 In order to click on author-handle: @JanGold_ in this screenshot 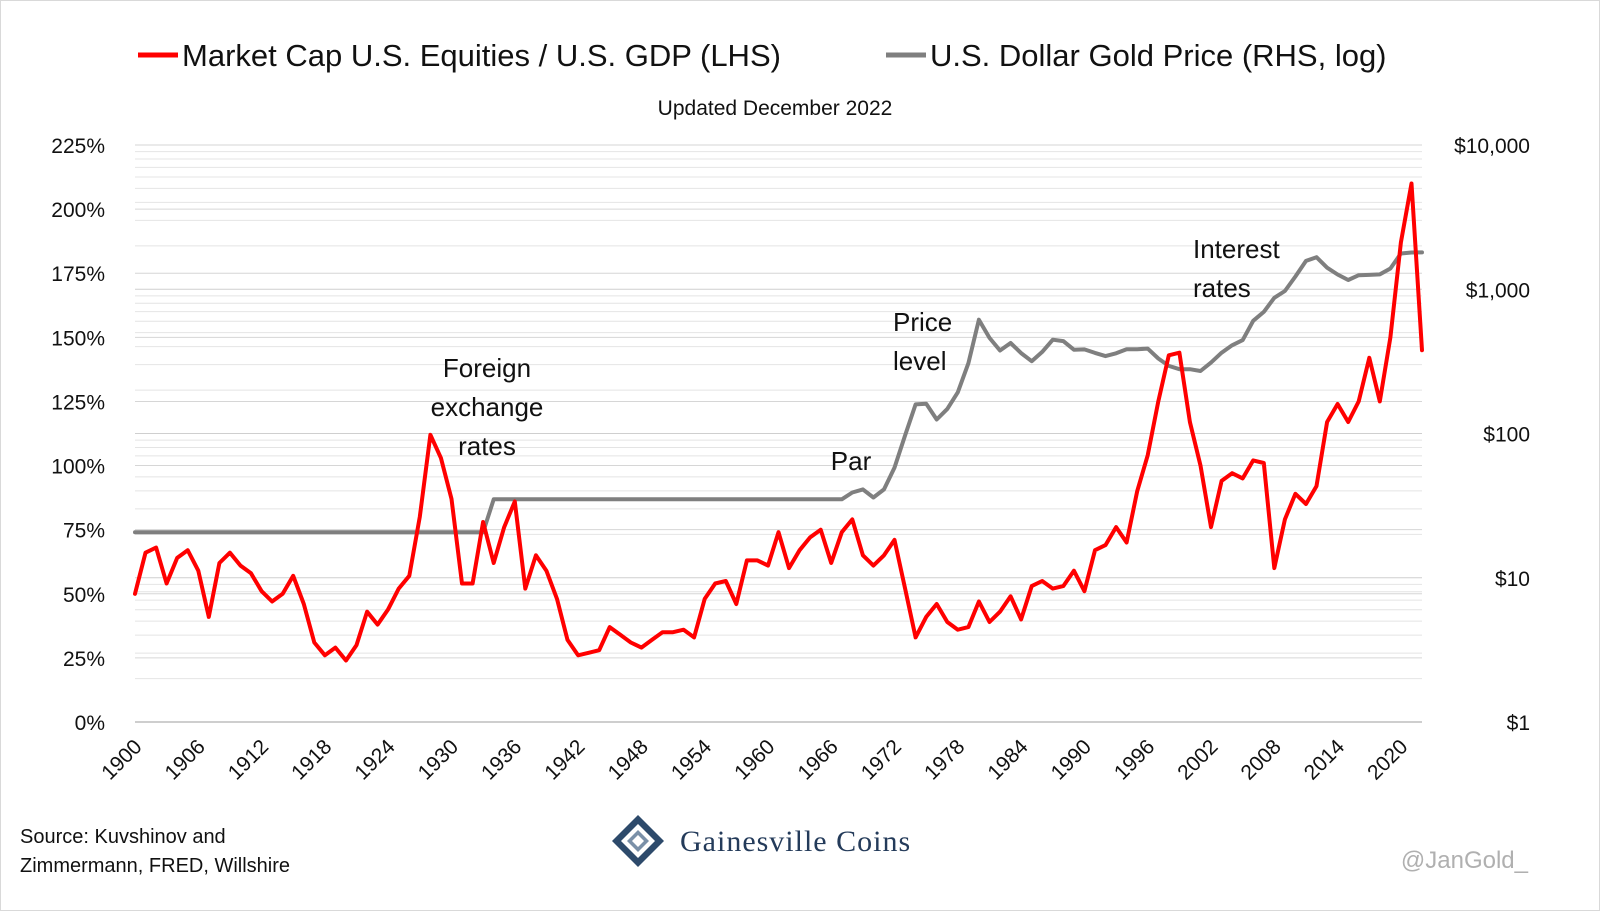, I will do `click(1465, 860)`.